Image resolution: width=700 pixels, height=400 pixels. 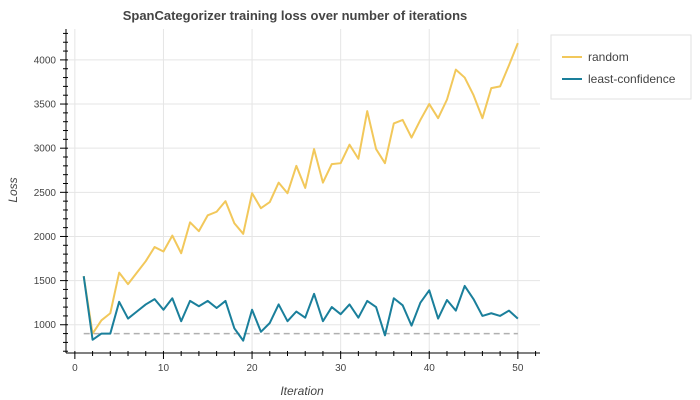 I want to click on x-tick-label: 10, so click(x=164, y=368).